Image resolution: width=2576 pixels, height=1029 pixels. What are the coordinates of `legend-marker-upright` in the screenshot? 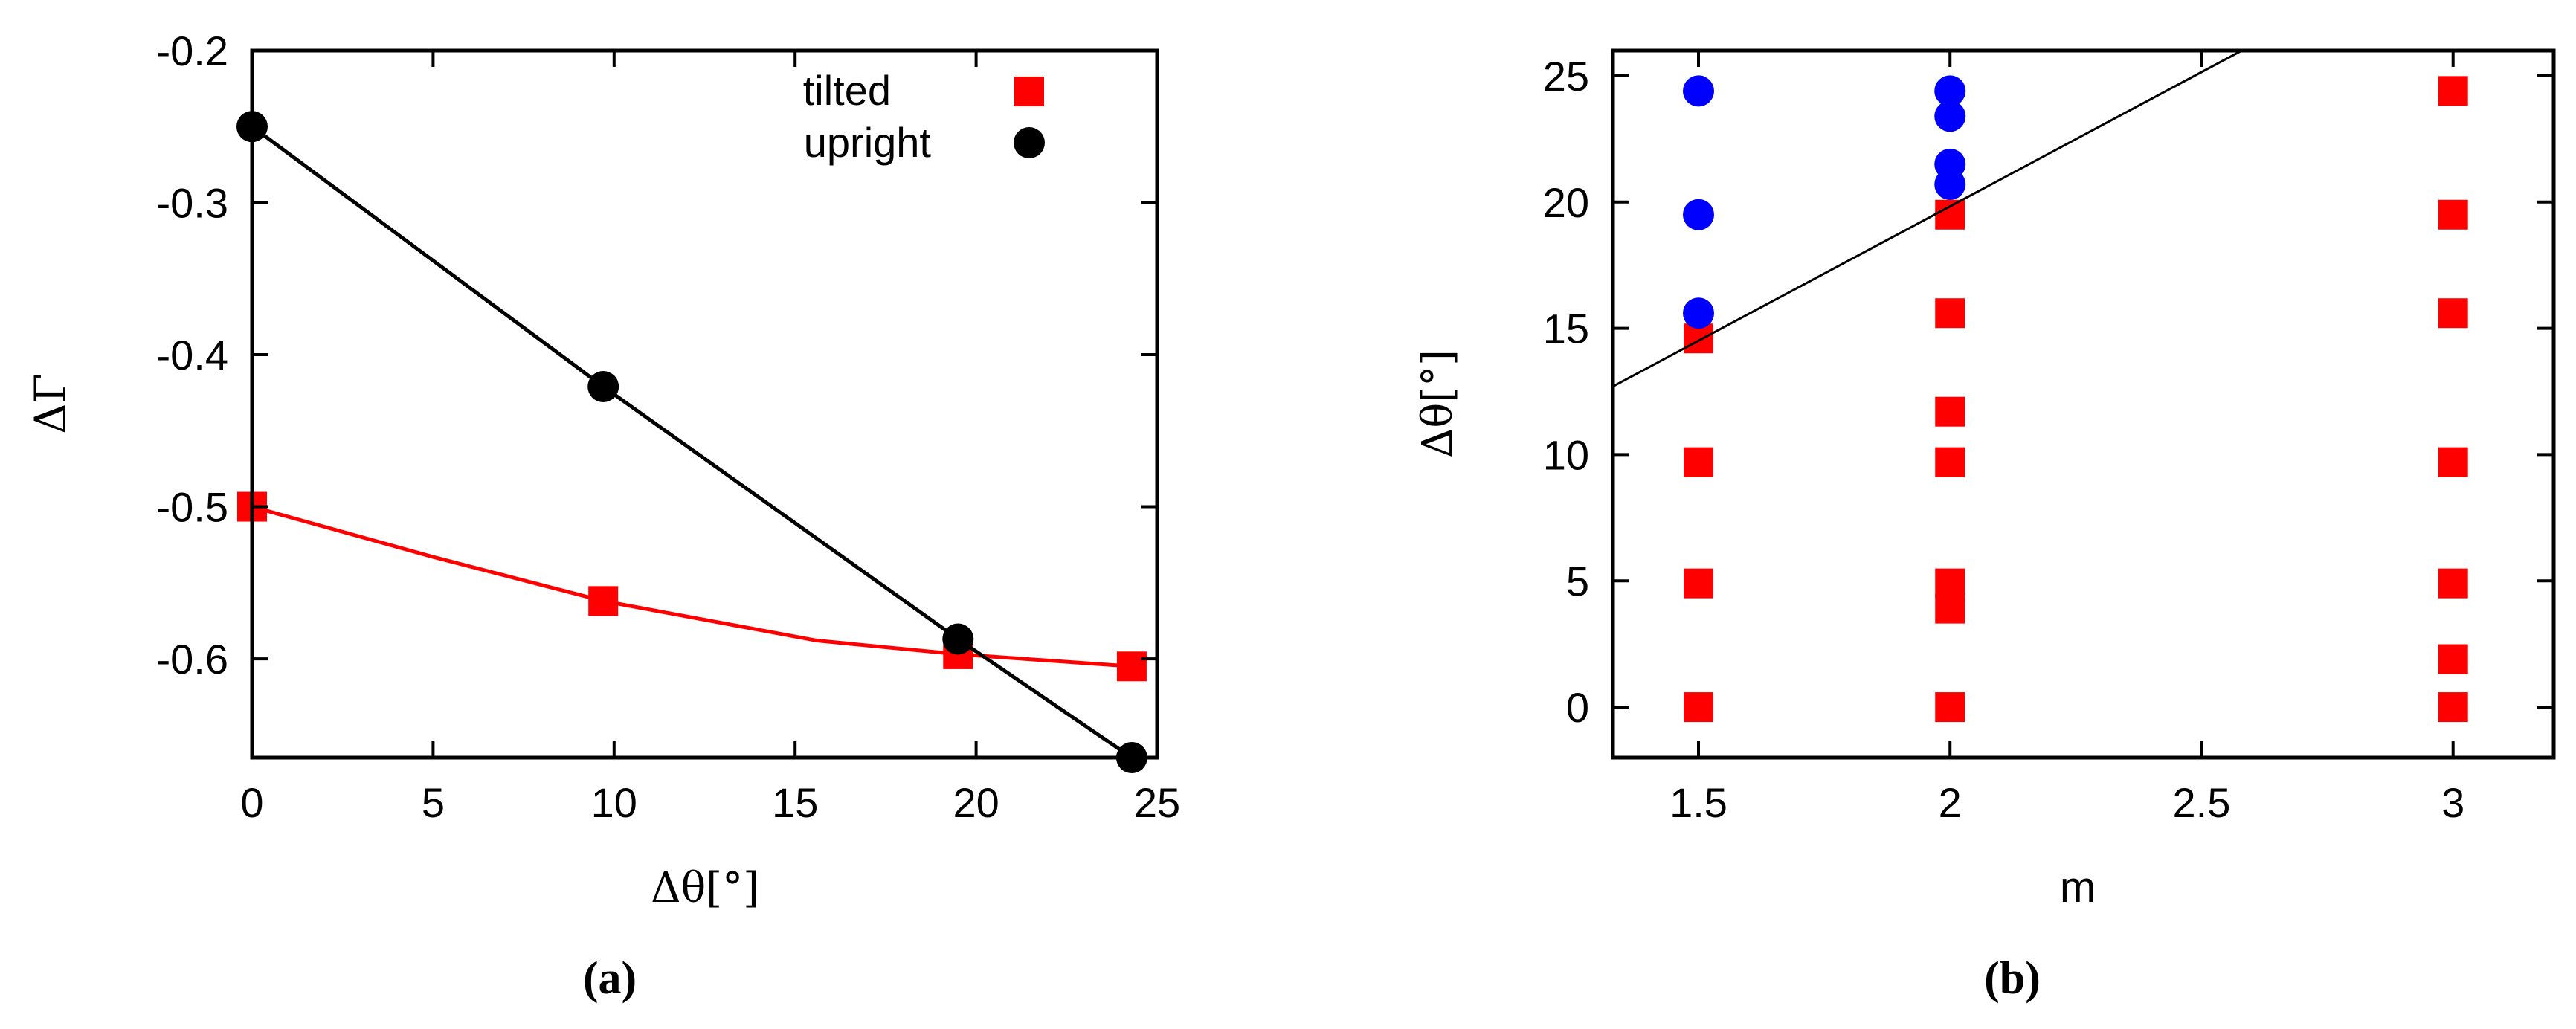 It's located at (1029, 142).